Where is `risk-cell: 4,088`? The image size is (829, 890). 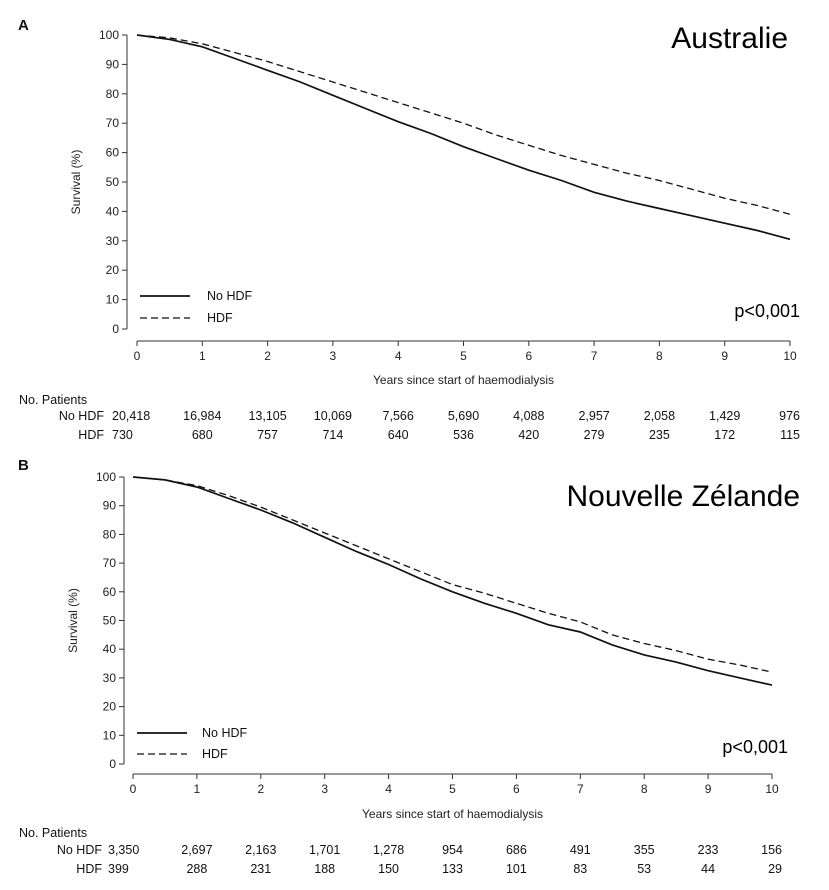 risk-cell: 4,088 is located at coordinates (528, 416).